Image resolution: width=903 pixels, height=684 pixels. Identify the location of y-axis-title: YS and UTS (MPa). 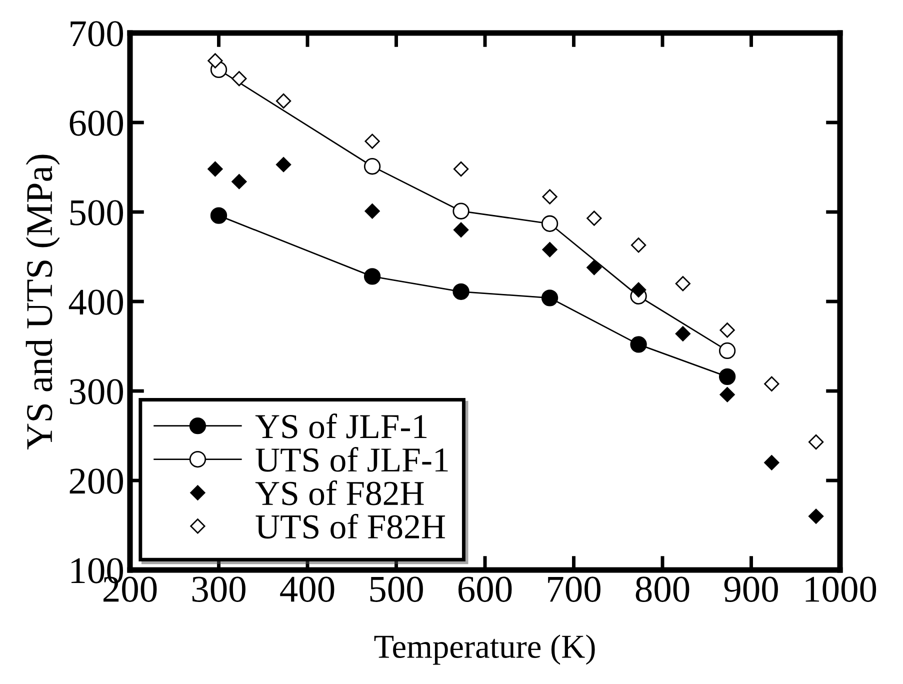
(43, 302).